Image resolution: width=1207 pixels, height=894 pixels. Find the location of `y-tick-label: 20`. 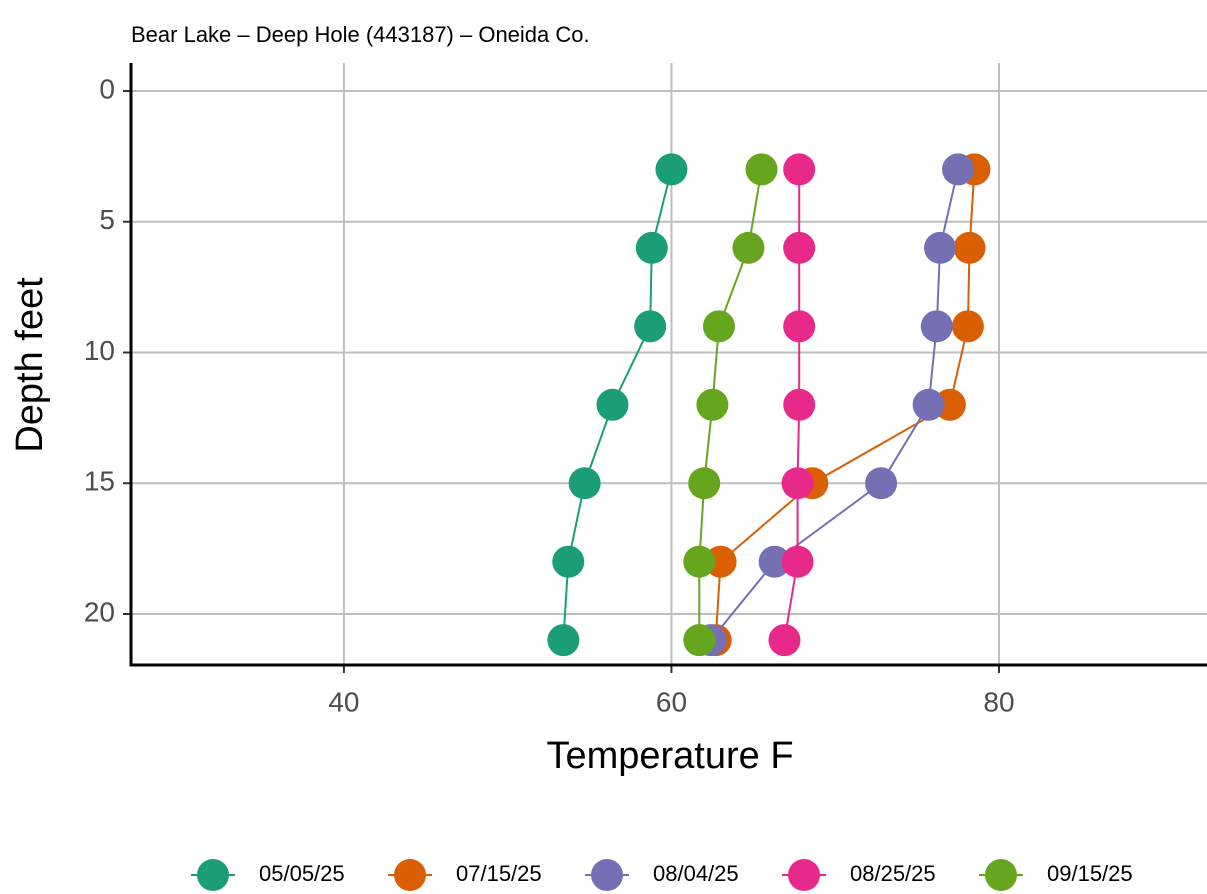

y-tick-label: 20 is located at coordinates (99, 611).